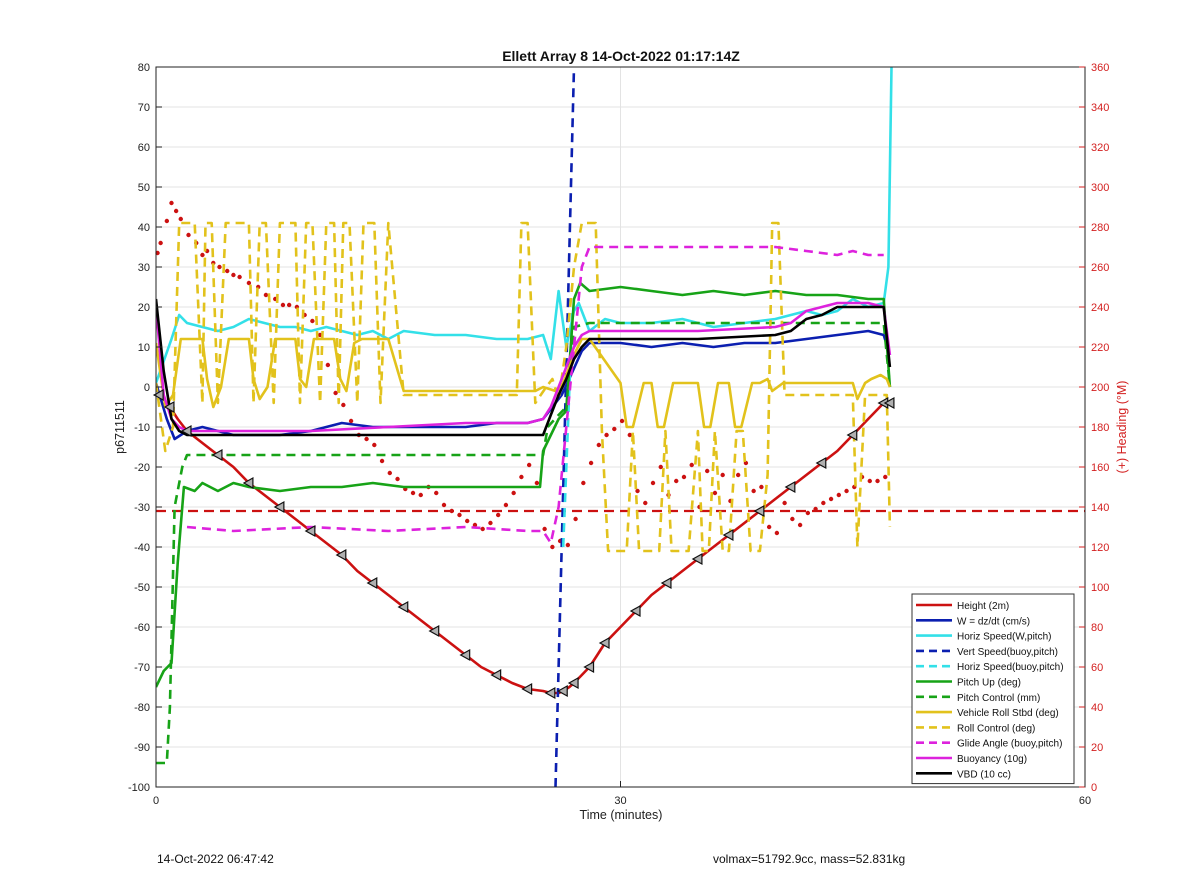  What do you see at coordinates (621, 56) in the screenshot?
I see `chart-title: Ellett Array 8 14-Oct-2022 01:17:14Z` at bounding box center [621, 56].